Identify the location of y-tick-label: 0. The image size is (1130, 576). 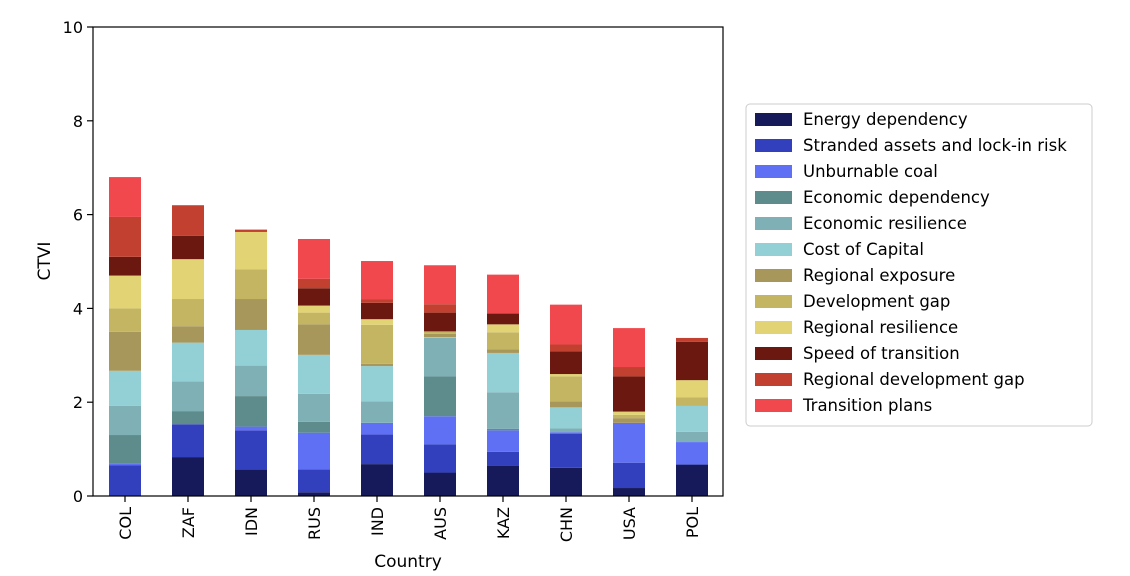
(78, 496).